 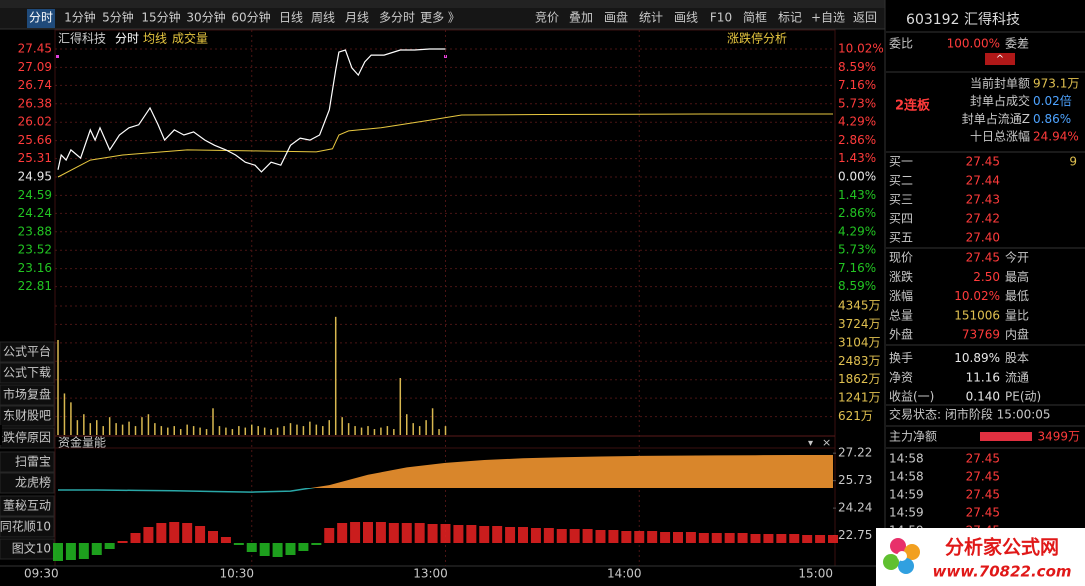 What do you see at coordinates (25, 526) in the screenshot?
I see `sidebar-item: 同花顺10` at bounding box center [25, 526].